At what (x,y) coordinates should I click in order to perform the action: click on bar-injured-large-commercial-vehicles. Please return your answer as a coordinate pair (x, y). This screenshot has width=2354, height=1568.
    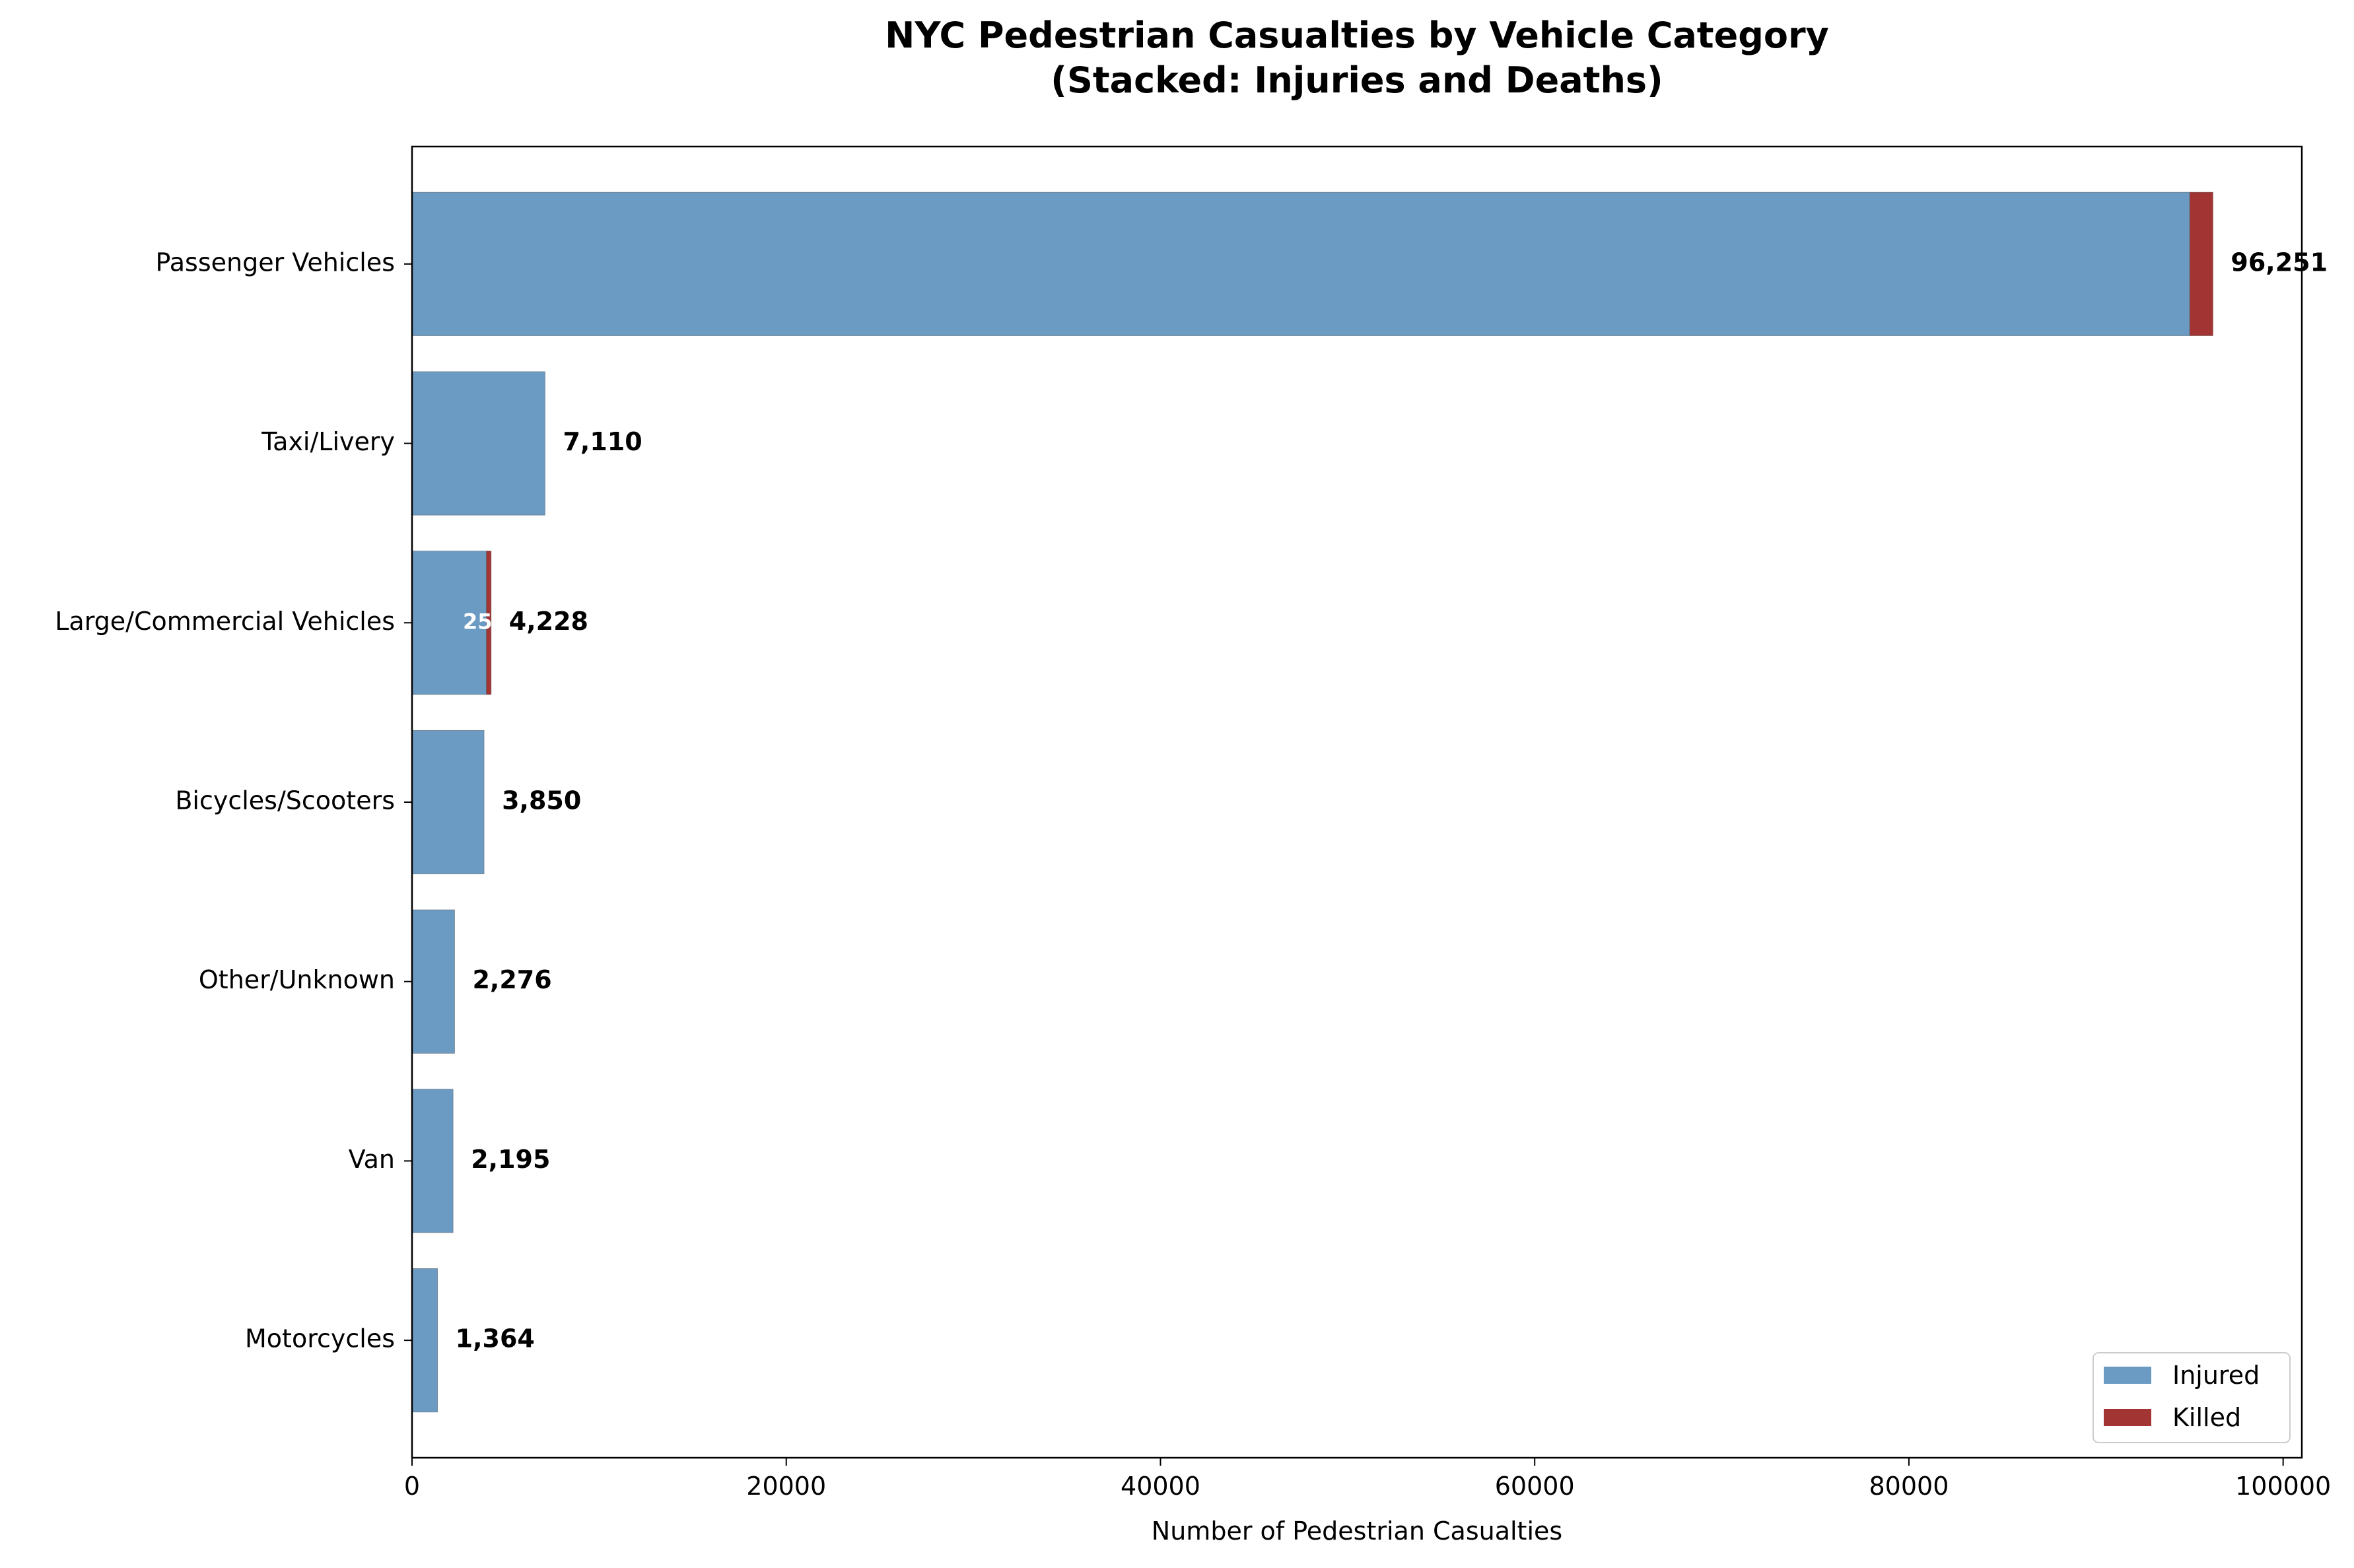
    Looking at the image, I should click on (449, 623).